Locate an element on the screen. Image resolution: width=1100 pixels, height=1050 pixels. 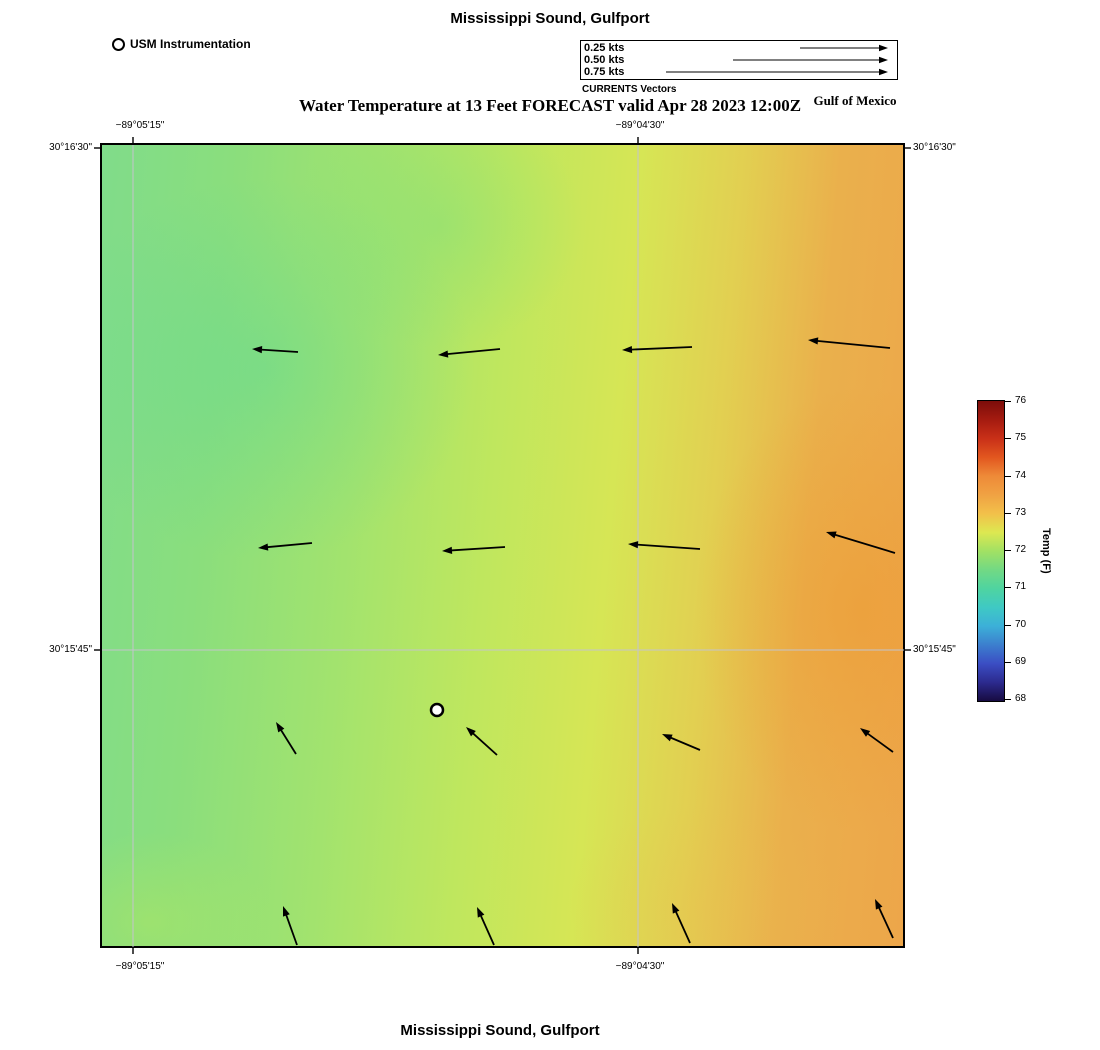
lon-label-bottom-west: −89°05'15" is located at coordinates (140, 966).